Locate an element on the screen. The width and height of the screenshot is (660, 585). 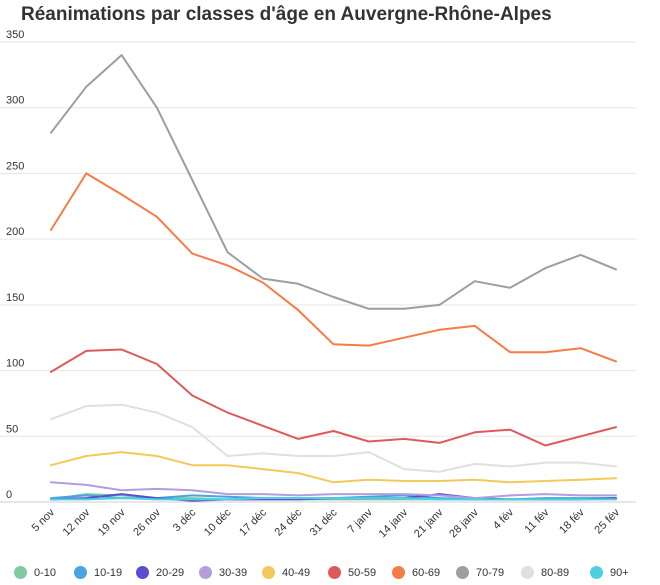
series-line-90+ is located at coordinates (333, 499).